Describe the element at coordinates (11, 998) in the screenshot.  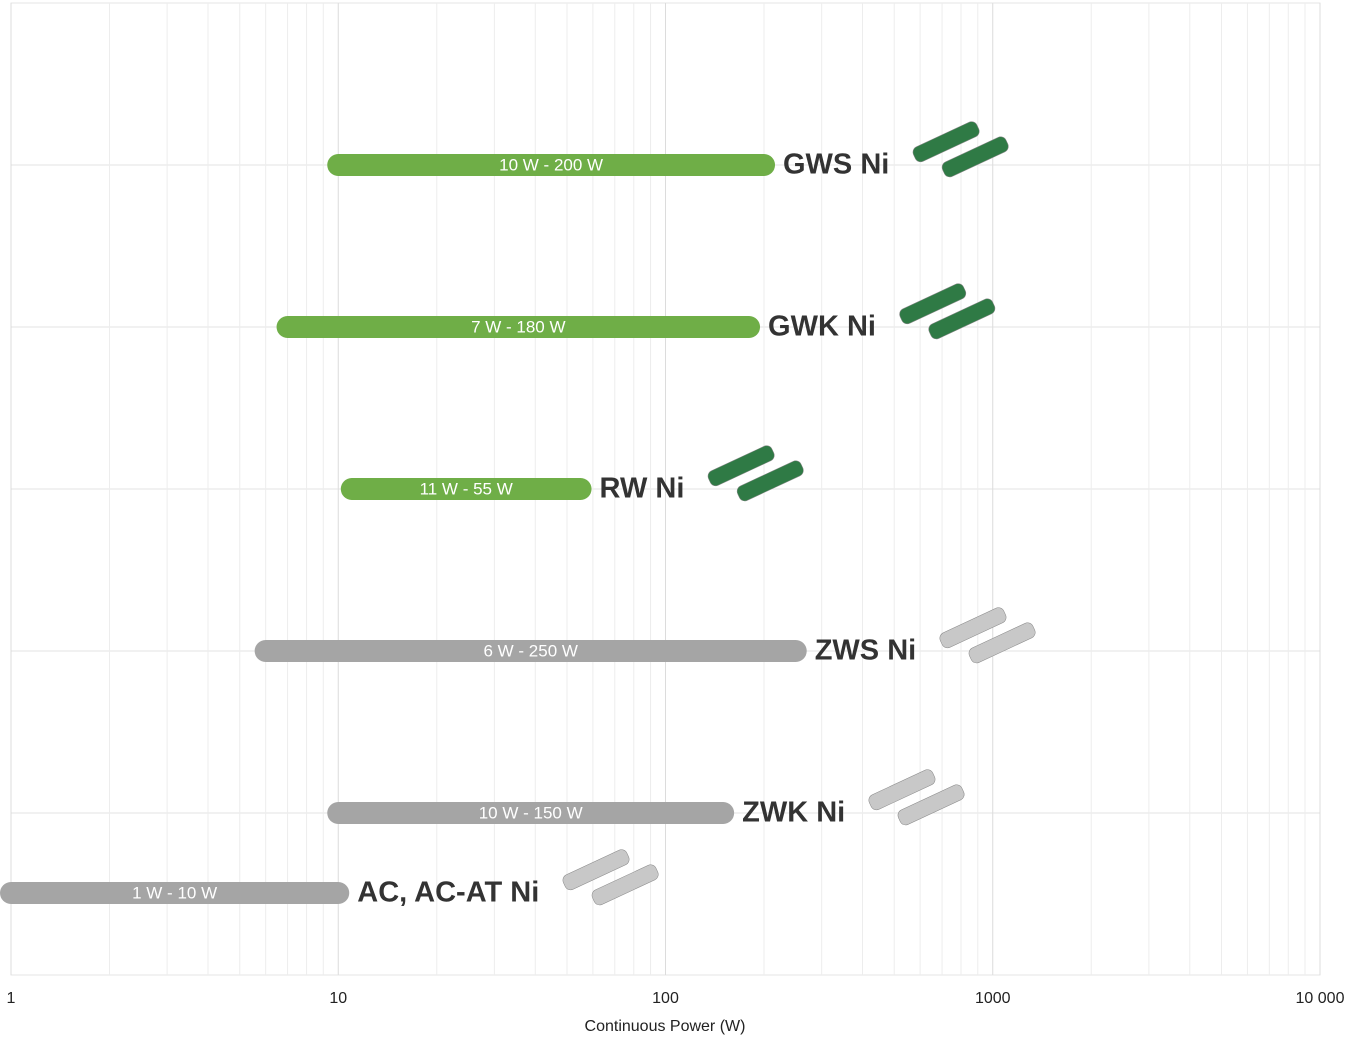
I see `x-tick-label: 1` at that location.